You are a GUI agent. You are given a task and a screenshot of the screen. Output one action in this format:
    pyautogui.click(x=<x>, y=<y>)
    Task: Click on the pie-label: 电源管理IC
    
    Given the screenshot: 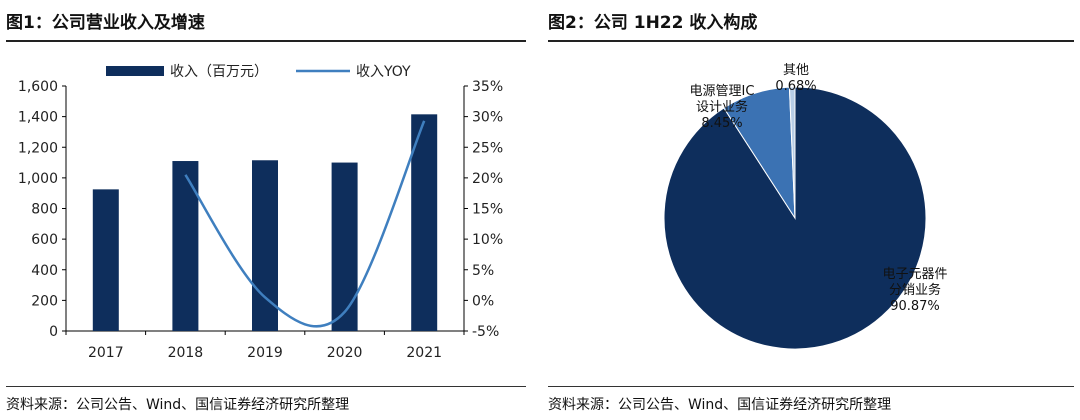 What is the action you would take?
    pyautogui.click(x=722, y=91)
    